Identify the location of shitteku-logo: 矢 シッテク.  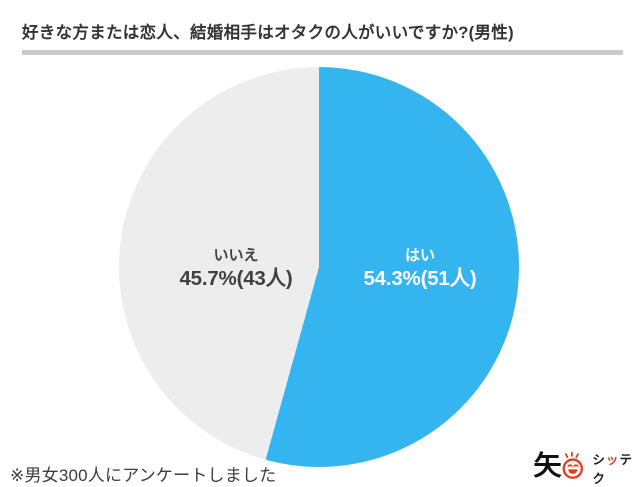
(586, 467).